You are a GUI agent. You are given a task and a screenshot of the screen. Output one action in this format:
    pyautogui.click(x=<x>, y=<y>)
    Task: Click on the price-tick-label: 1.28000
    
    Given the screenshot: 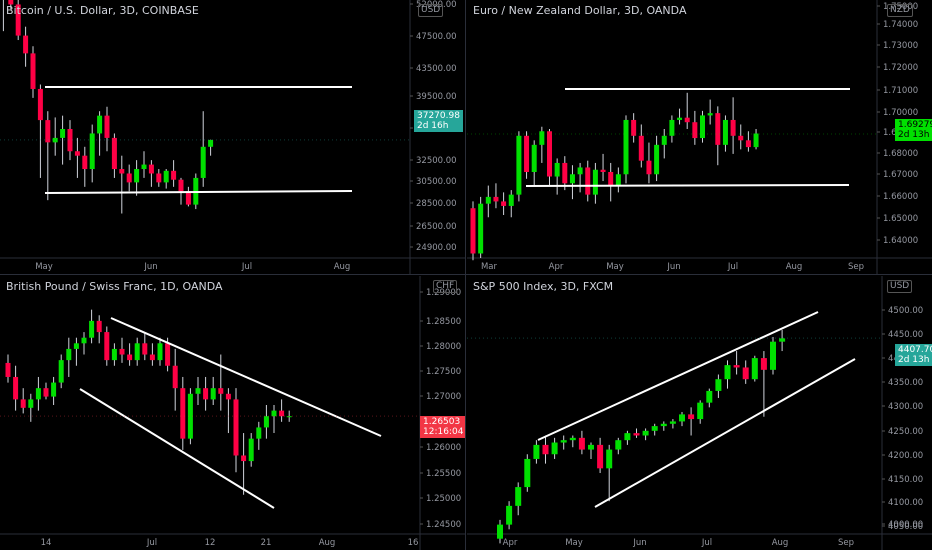 What is the action you would take?
    pyautogui.click(x=443, y=347)
    